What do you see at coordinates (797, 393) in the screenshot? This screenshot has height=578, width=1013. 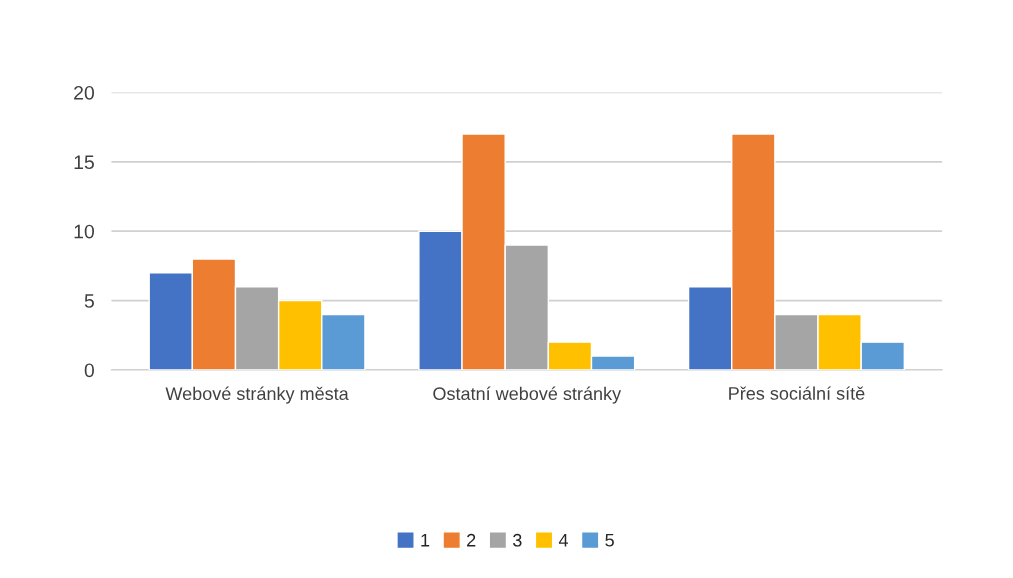 I see `x-tick-label: Přes sociální sítě` at bounding box center [797, 393].